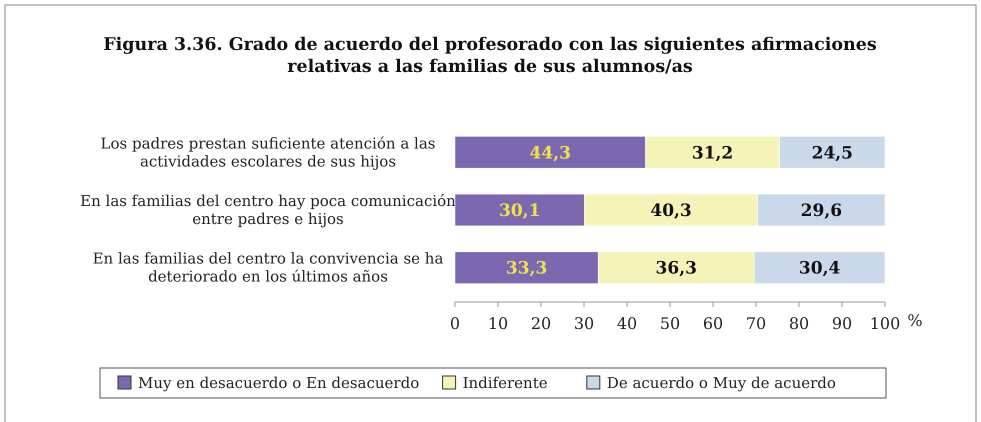  What do you see at coordinates (627, 323) in the screenshot?
I see `x-tick-label: 40` at bounding box center [627, 323].